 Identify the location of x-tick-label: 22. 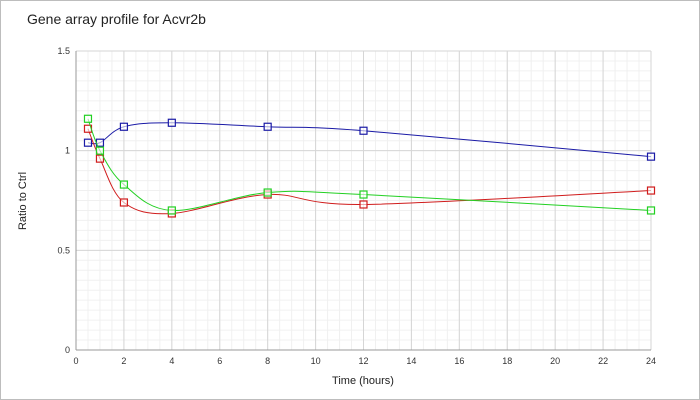
(603, 361).